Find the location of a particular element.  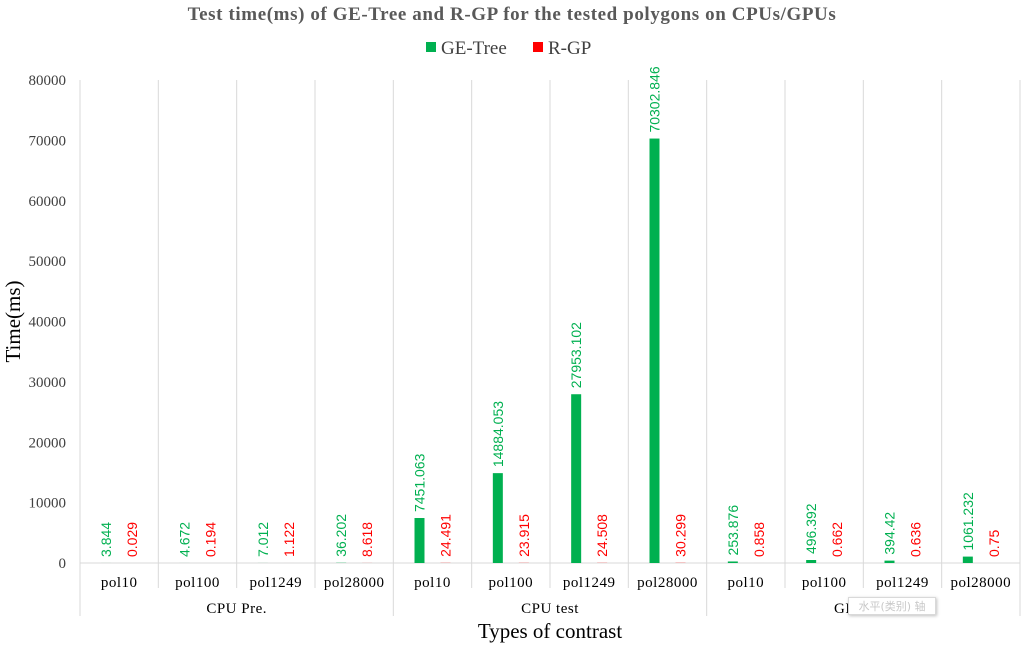

data-label-ge-tree: 7451.063 is located at coordinates (420, 482).